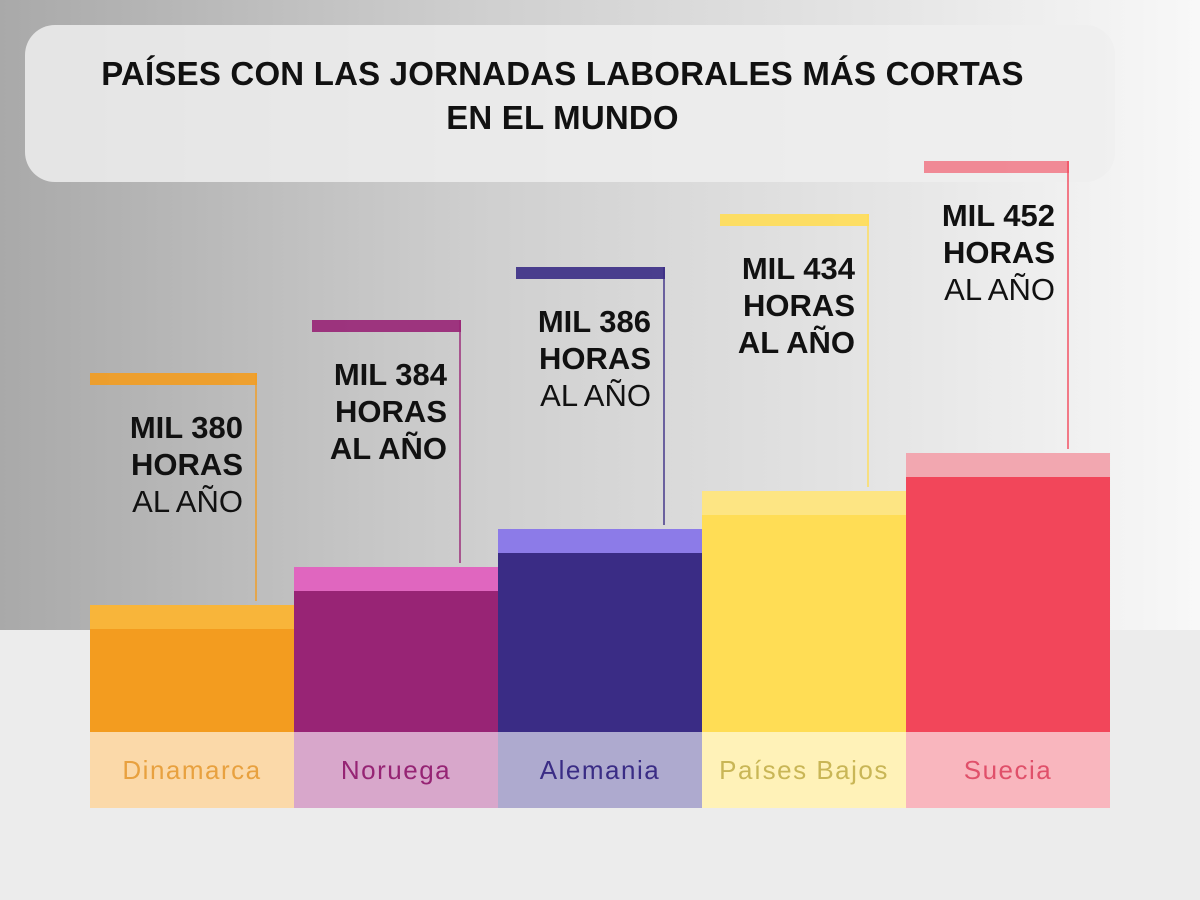  What do you see at coordinates (600, 770) in the screenshot?
I see `category-label: Alemania` at bounding box center [600, 770].